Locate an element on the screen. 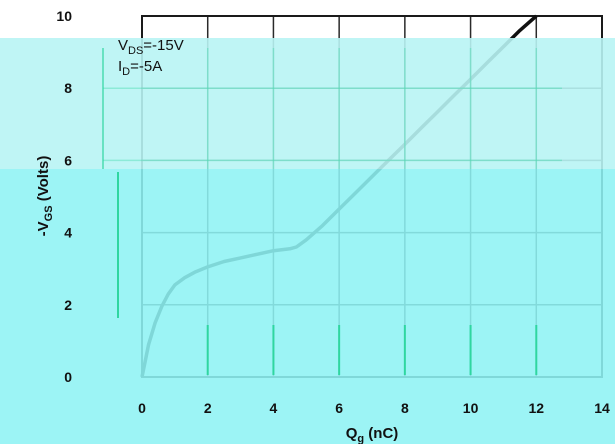  y-axis-title-sub: GS is located at coordinates (49, 213).